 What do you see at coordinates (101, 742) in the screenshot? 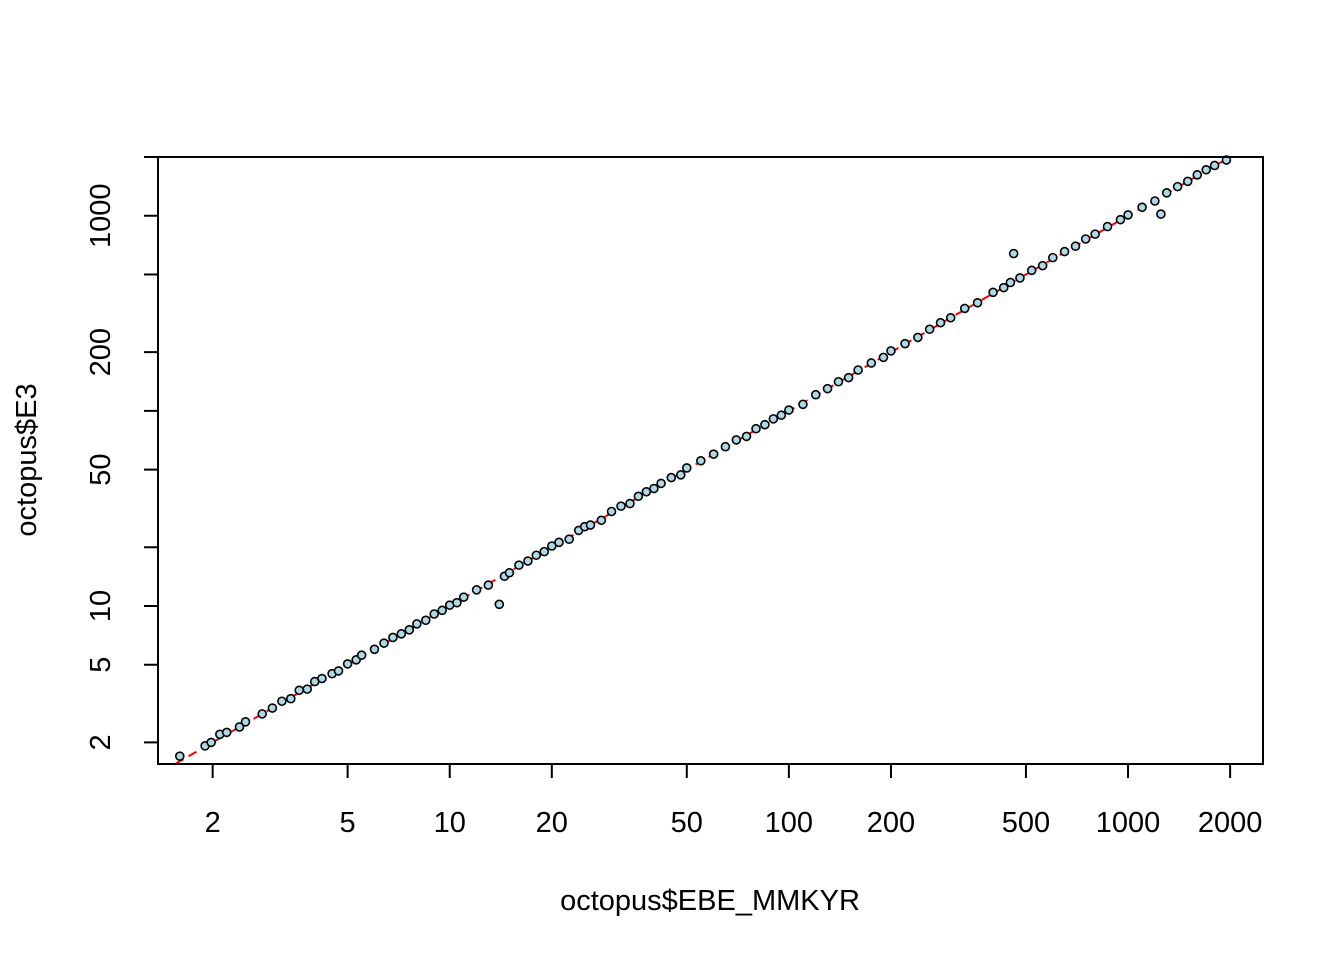
I see `y-tick-label: 2` at bounding box center [101, 742].